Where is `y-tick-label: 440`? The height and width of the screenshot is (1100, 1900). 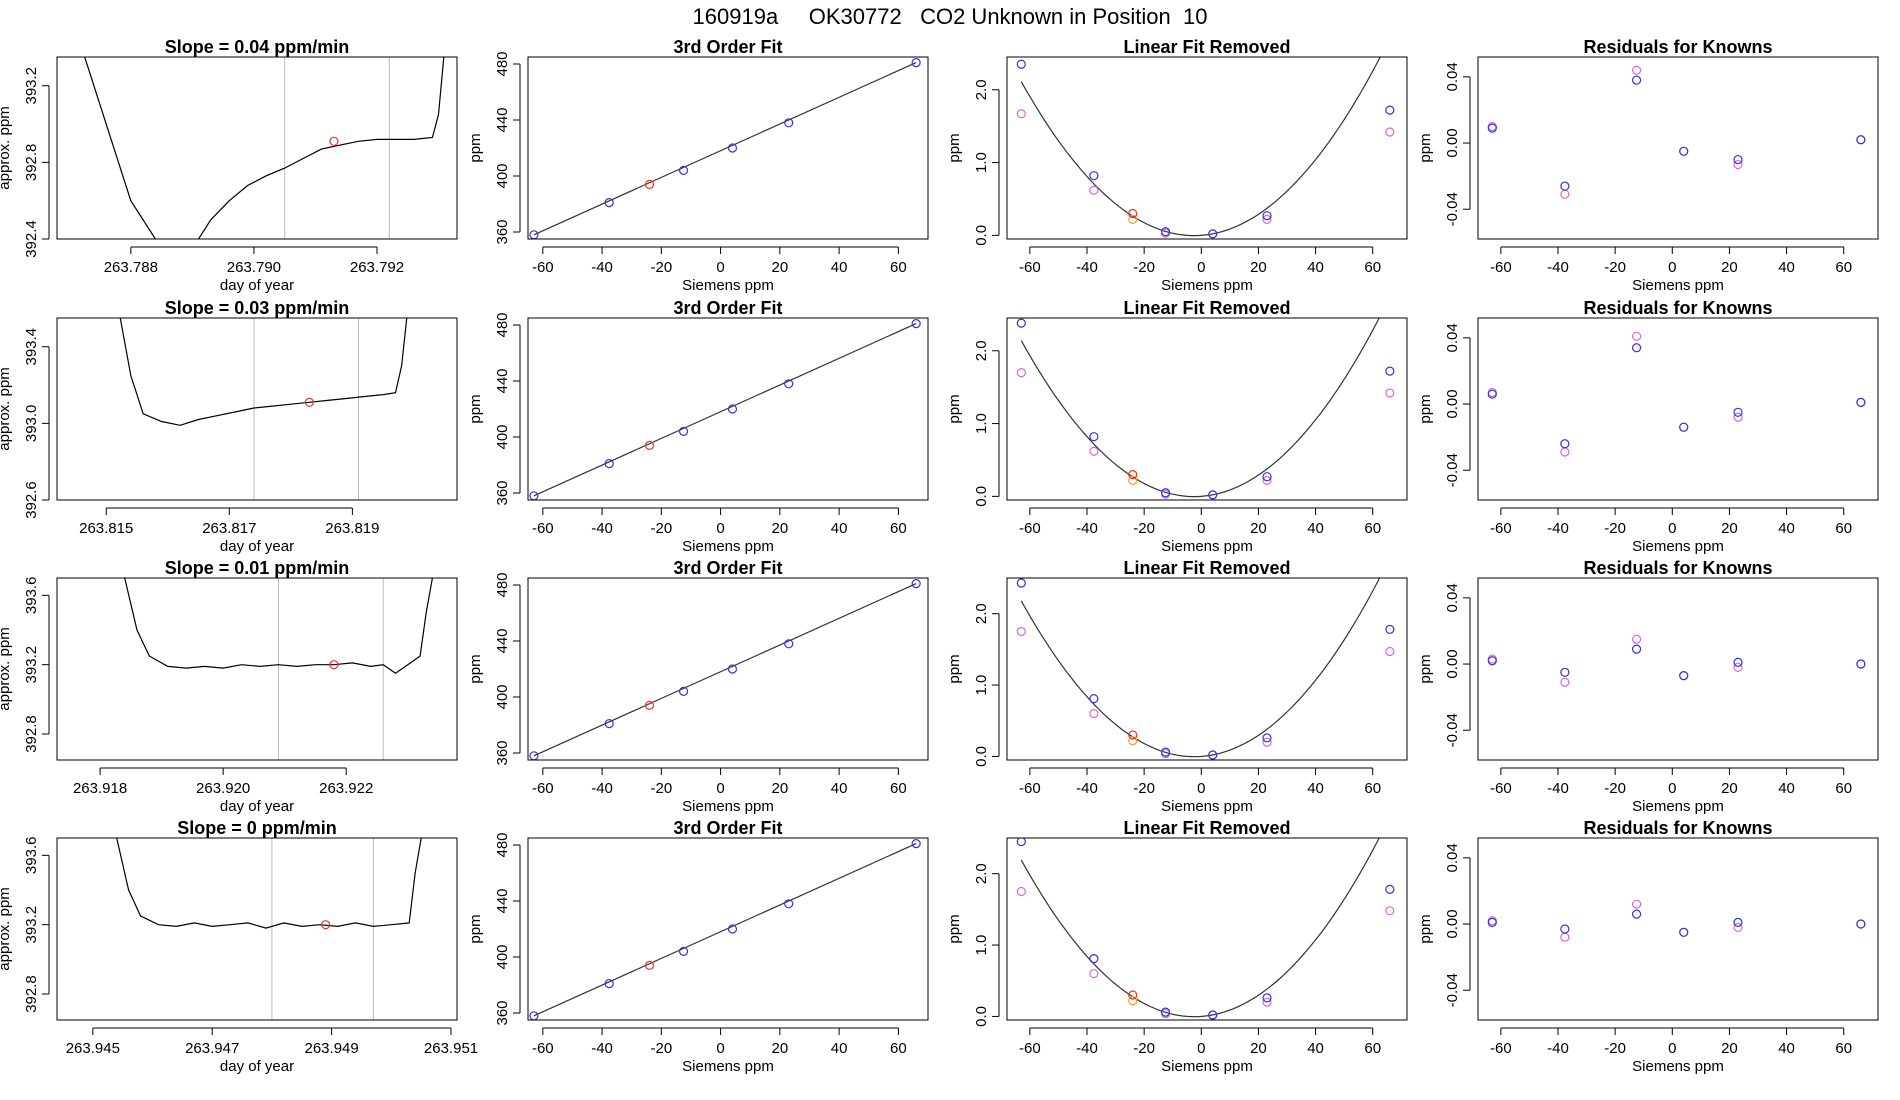
y-tick-label: 440 is located at coordinates (502, 380).